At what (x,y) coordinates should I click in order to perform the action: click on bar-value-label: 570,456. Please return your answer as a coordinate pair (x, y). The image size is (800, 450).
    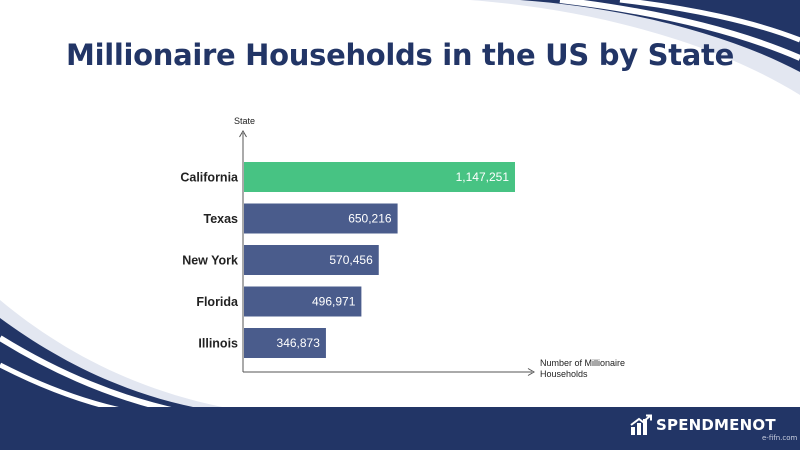
    Looking at the image, I should click on (351, 260).